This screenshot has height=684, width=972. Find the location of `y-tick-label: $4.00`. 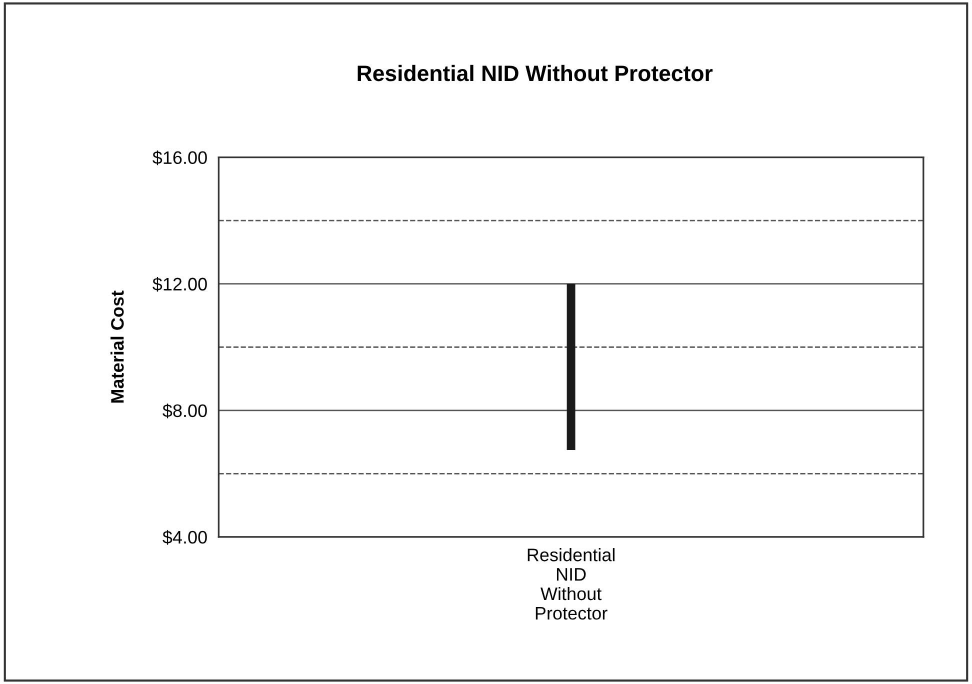

y-tick-label: $4.00 is located at coordinates (184, 537).